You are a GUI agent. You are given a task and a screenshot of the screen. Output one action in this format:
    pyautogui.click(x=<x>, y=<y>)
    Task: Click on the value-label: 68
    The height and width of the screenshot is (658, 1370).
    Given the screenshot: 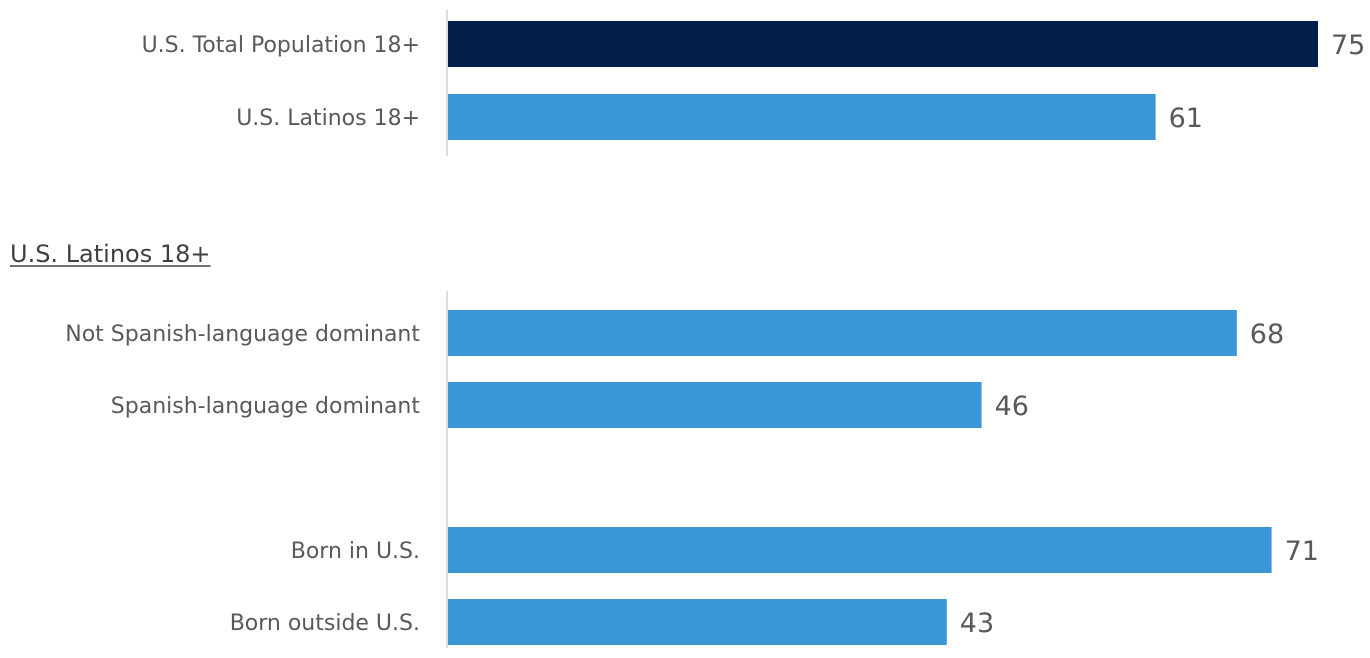 What is the action you would take?
    pyautogui.click(x=1267, y=334)
    